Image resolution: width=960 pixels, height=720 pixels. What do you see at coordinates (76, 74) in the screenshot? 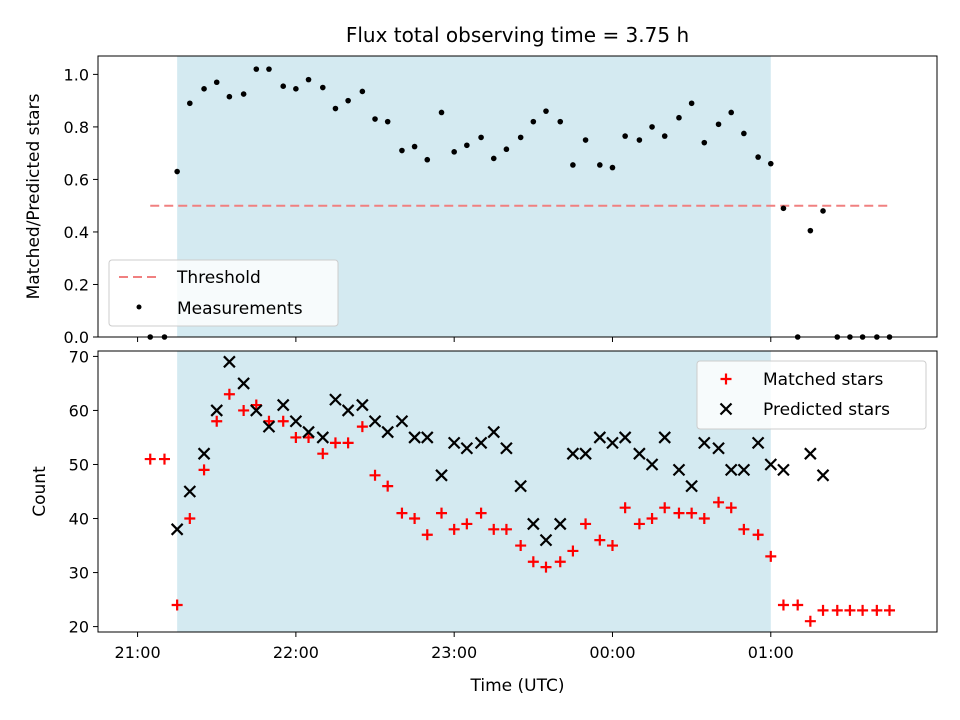
I see `top-ytick-label: 1.0` at bounding box center [76, 74].